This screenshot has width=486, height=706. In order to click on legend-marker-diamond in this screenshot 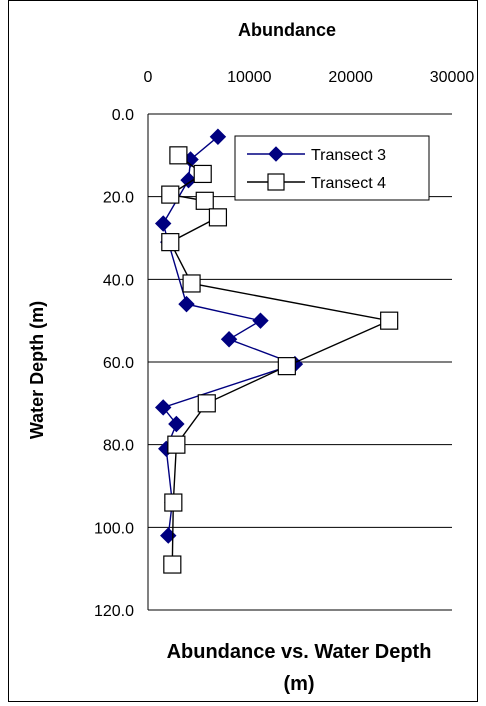, I will do `click(276, 154)`.